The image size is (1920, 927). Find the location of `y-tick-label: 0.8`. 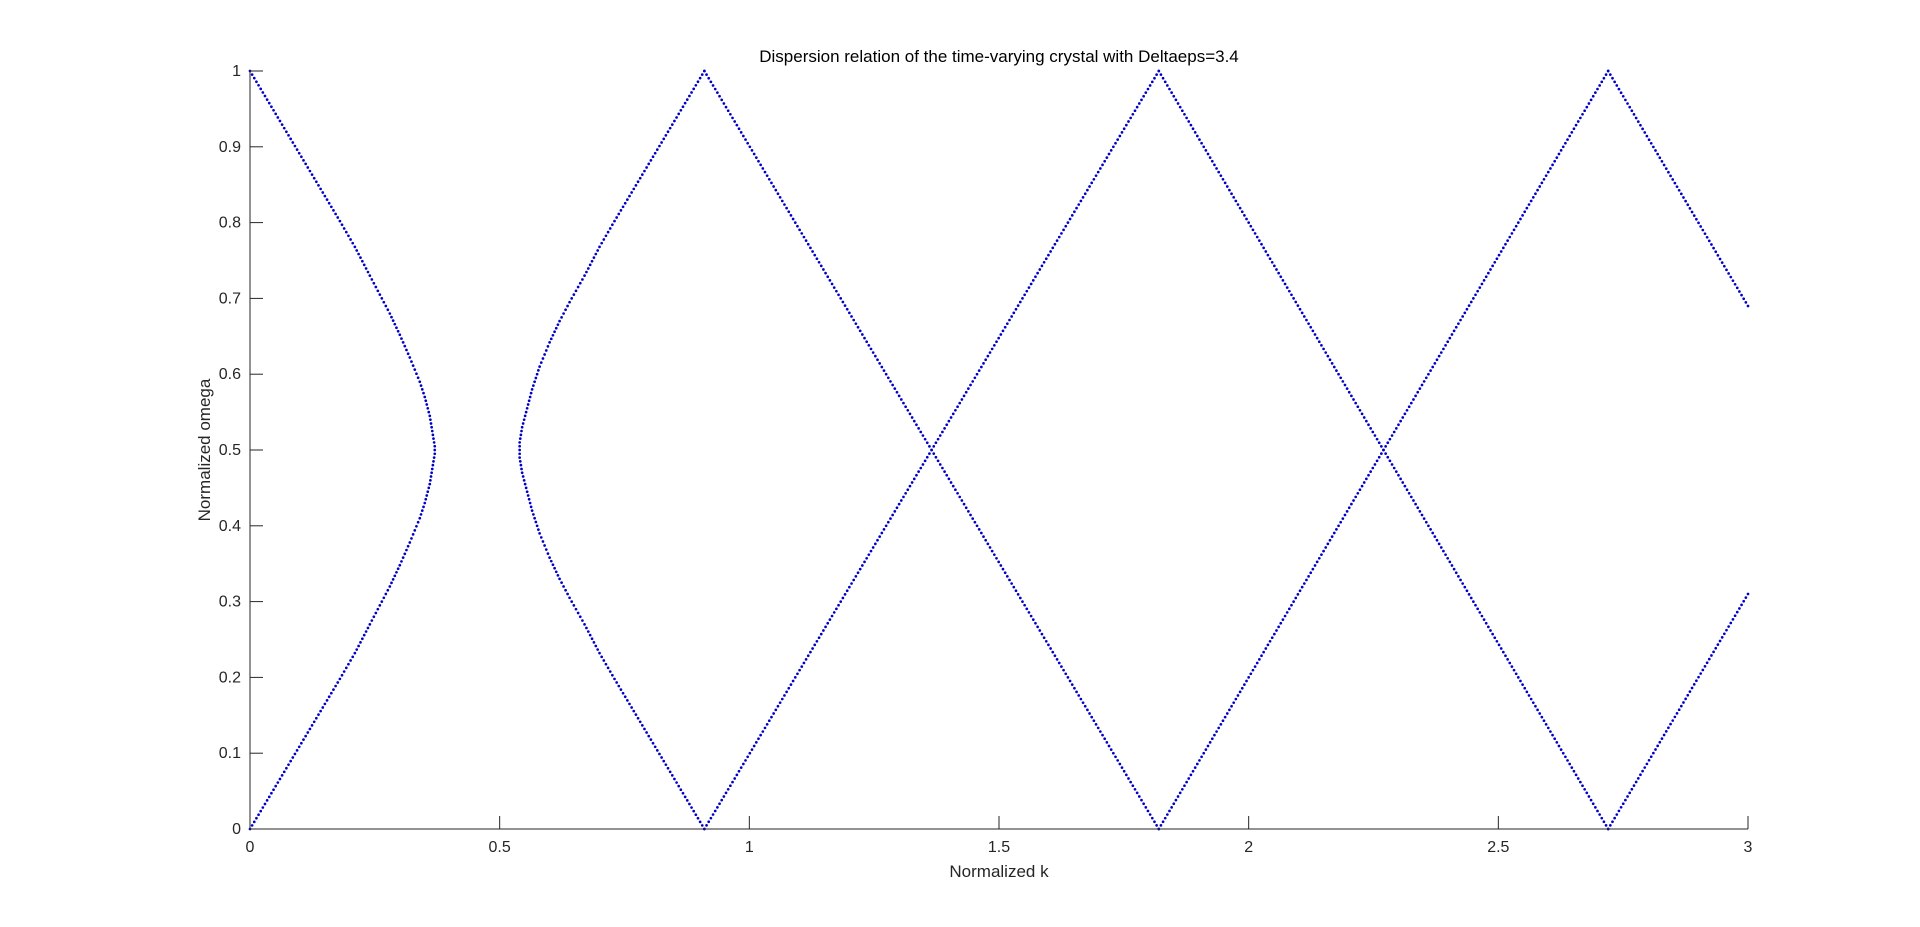

y-tick-label: 0.8 is located at coordinates (230, 223).